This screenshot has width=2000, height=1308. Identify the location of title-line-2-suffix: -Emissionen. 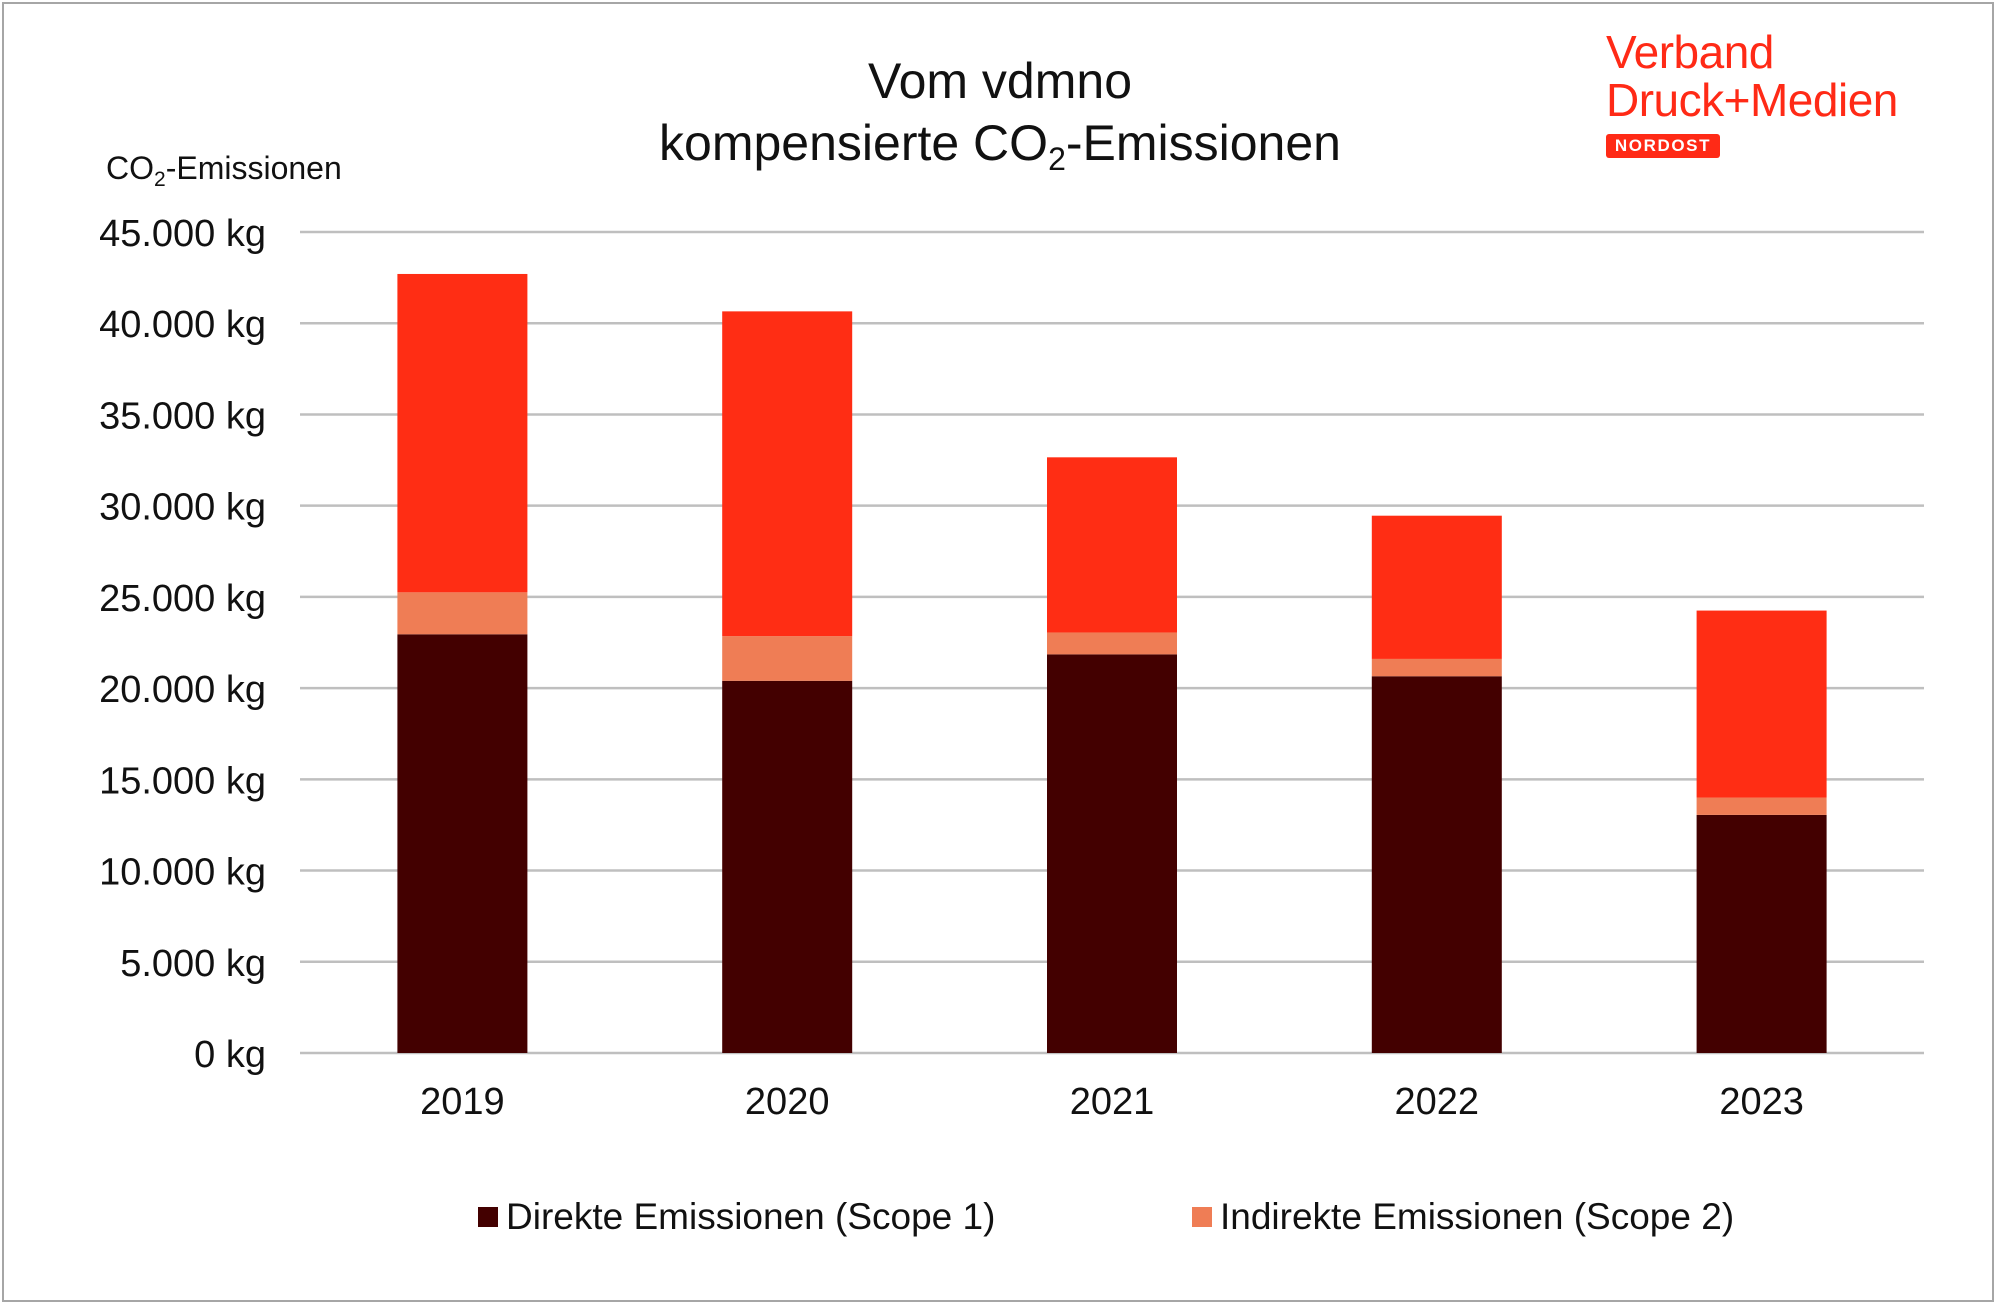
(1203, 143).